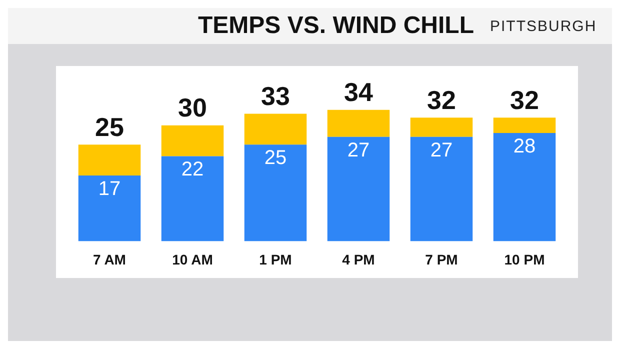  What do you see at coordinates (109, 127) in the screenshot?
I see `total-label: 25` at bounding box center [109, 127].